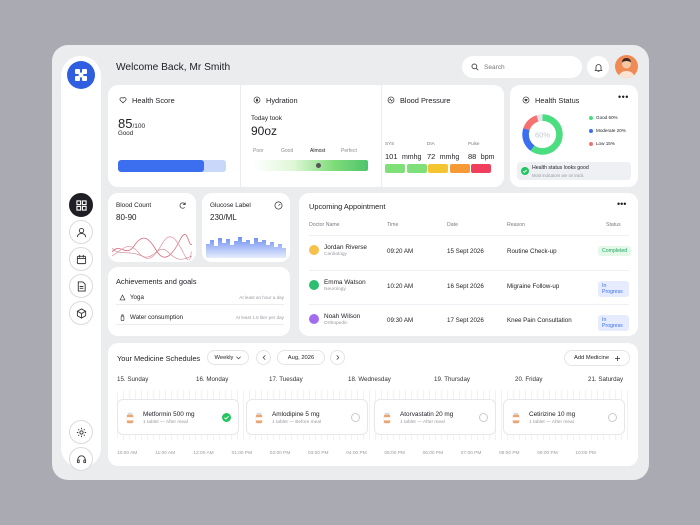 This screenshot has height=525, width=700. Describe the element at coordinates (494, 67) in the screenshot. I see `search-placeholder: Search` at that location.